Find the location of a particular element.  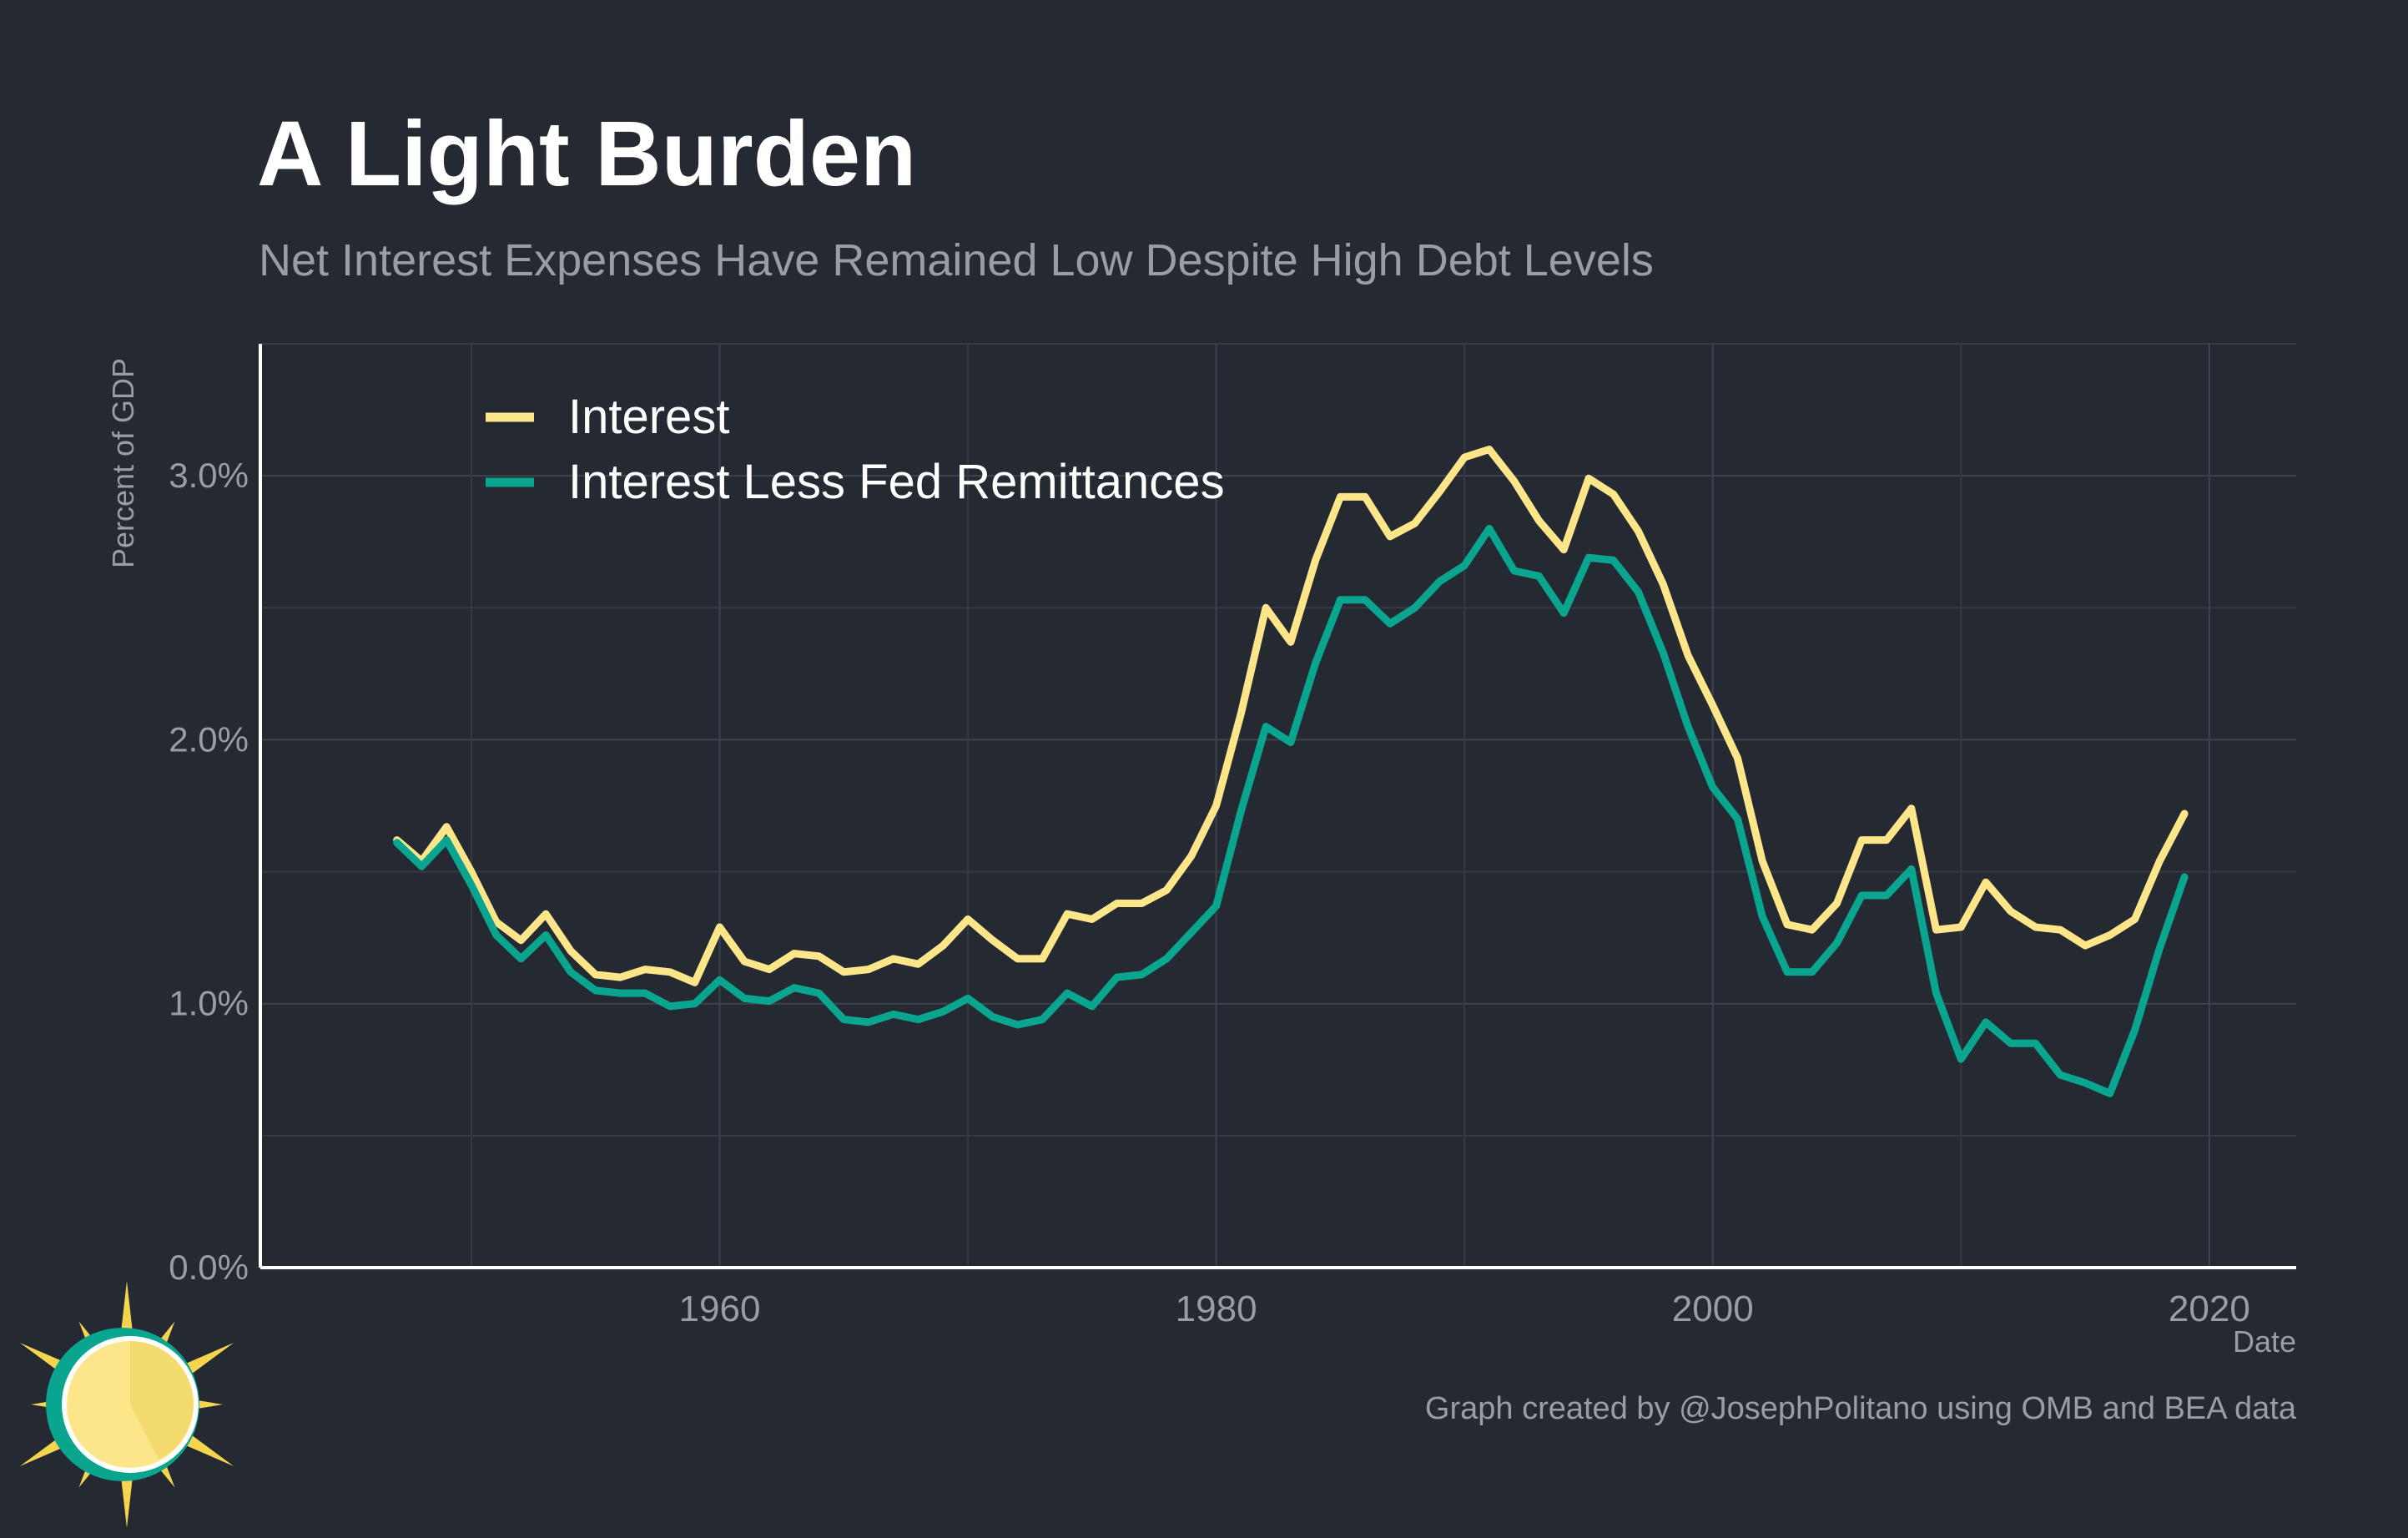

x-tick-label: 2020 is located at coordinates (2209, 1308).